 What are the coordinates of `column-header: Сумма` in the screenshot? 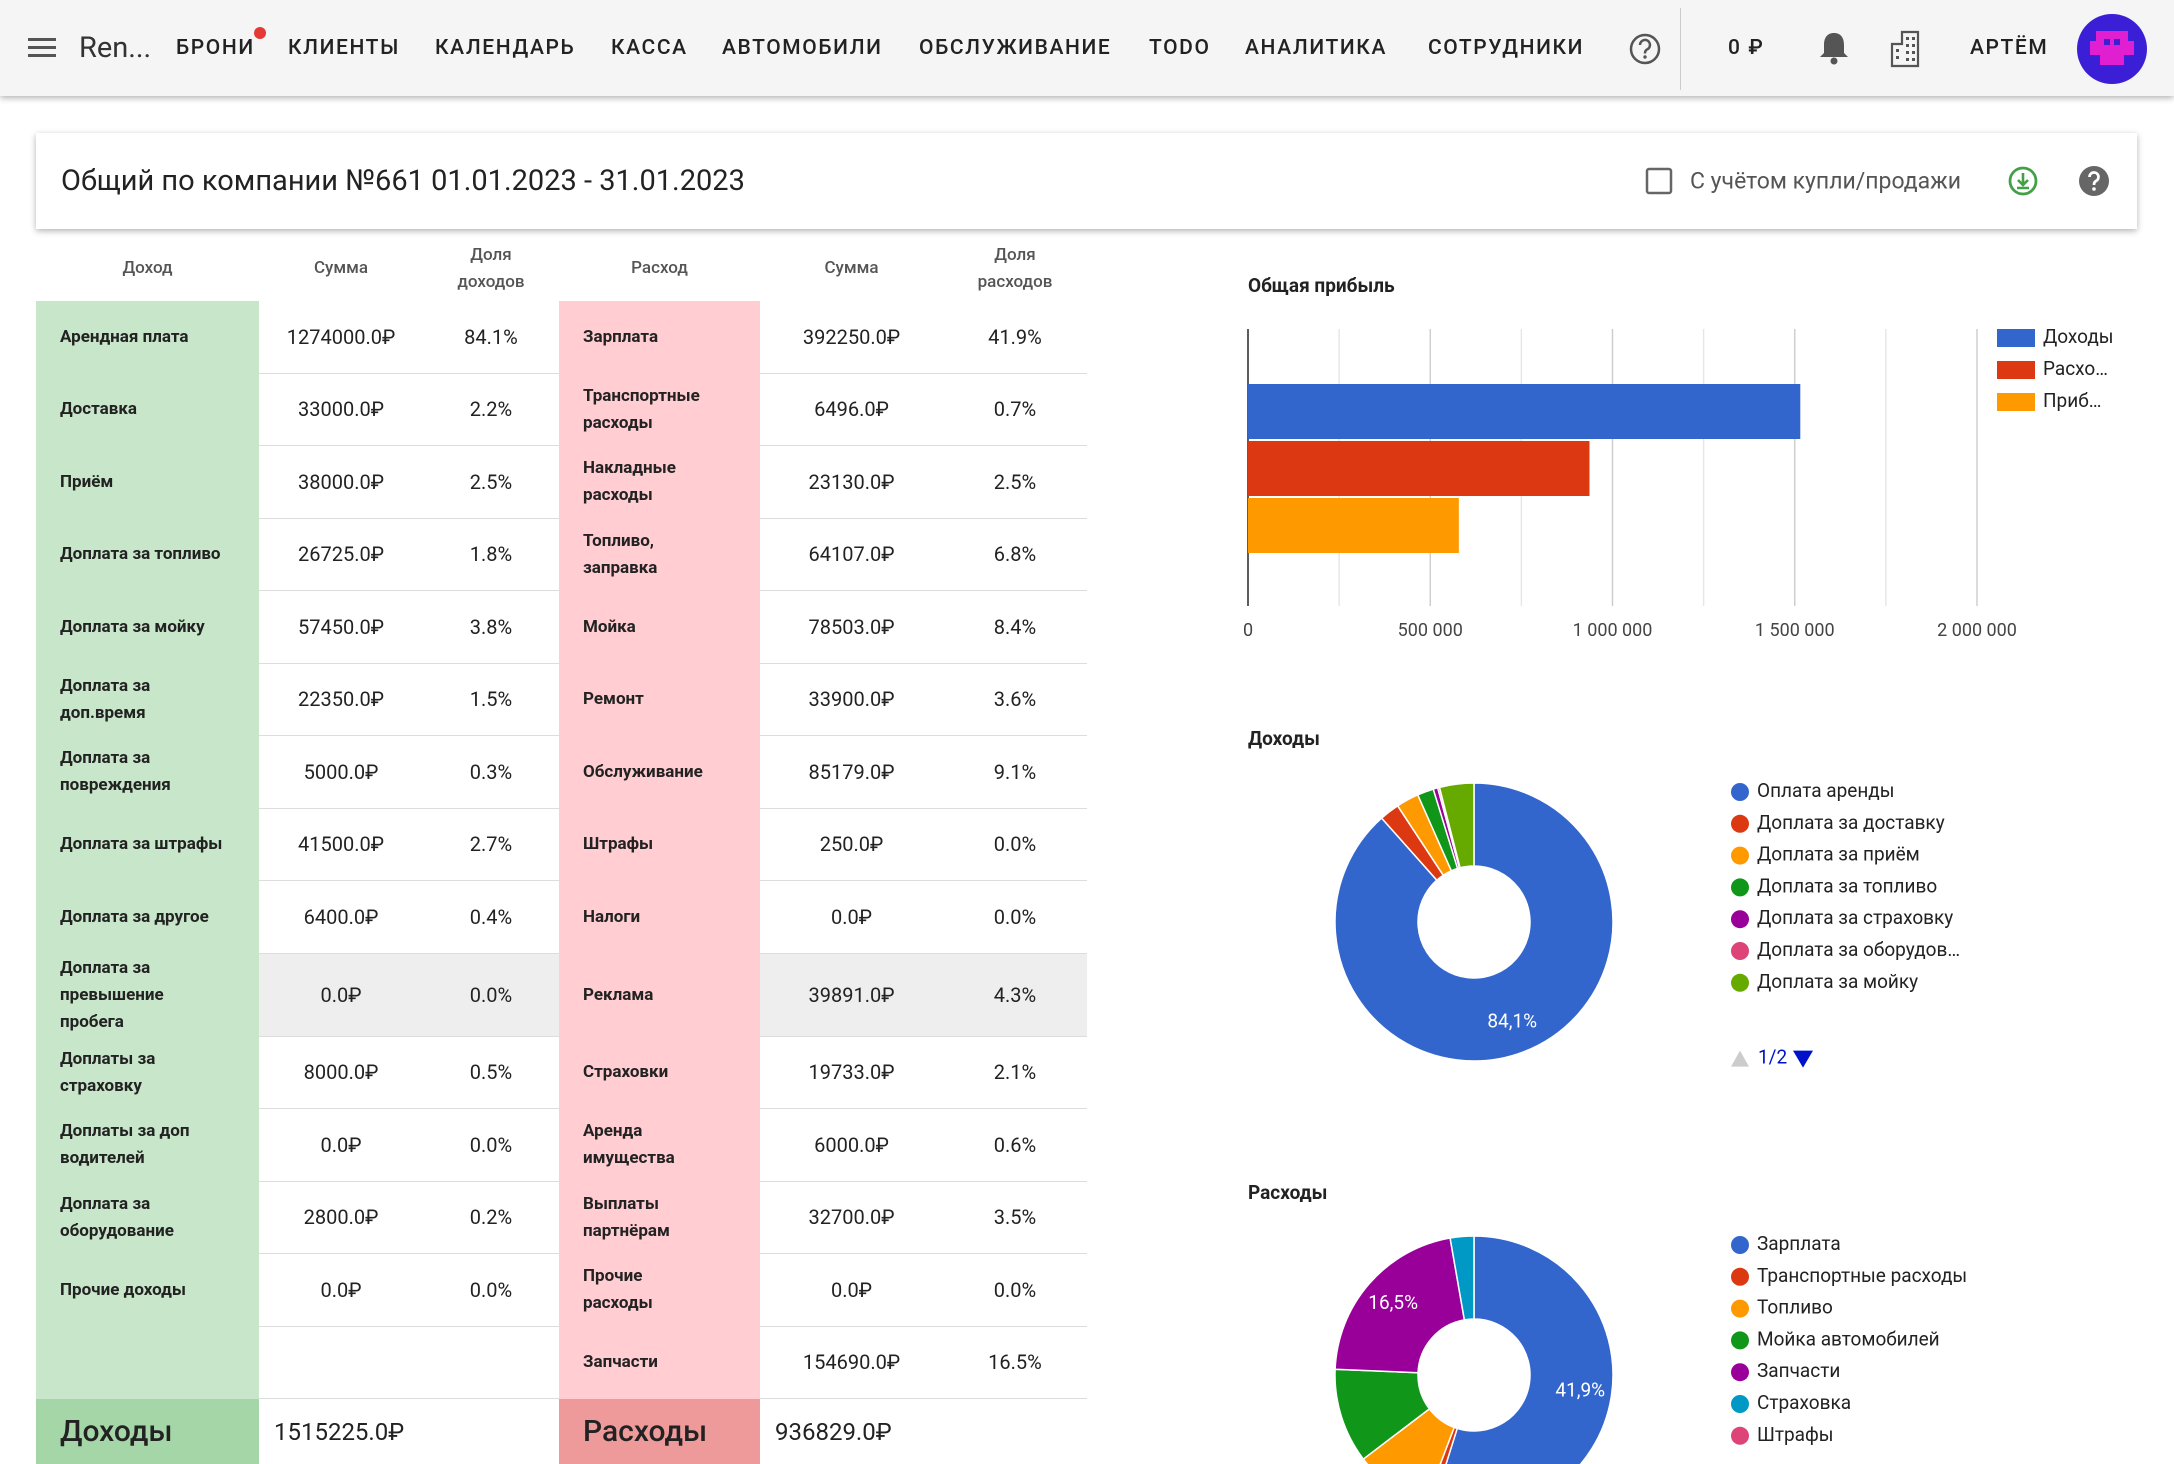 It's located at (851, 268).